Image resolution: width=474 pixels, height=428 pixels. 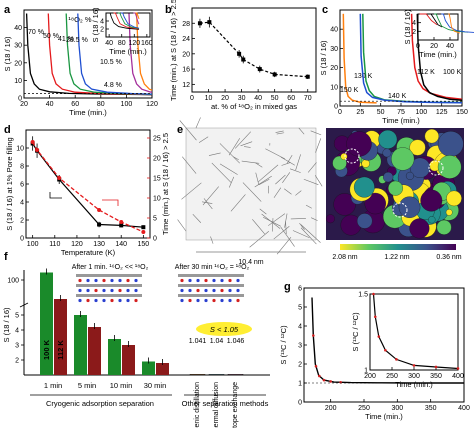 What do you see at coordinates (211, 285) in the screenshot?
I see `pore-wall` at bounding box center [211, 285].